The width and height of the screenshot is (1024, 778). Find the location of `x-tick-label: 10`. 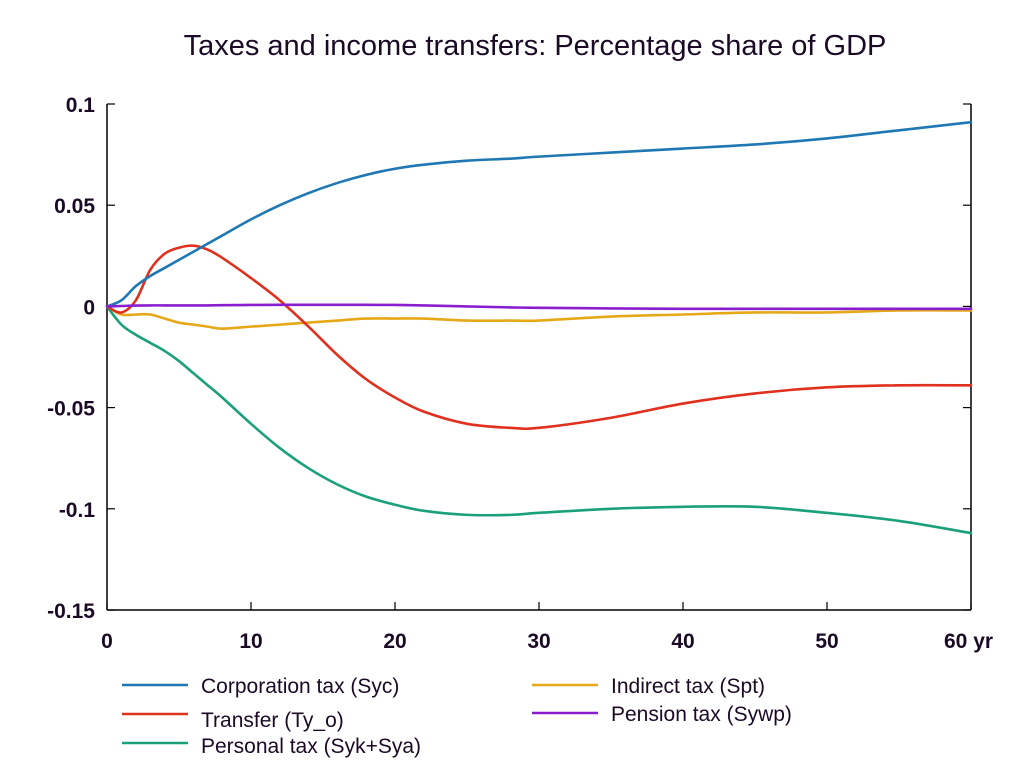

x-tick-label: 10 is located at coordinates (250, 641).